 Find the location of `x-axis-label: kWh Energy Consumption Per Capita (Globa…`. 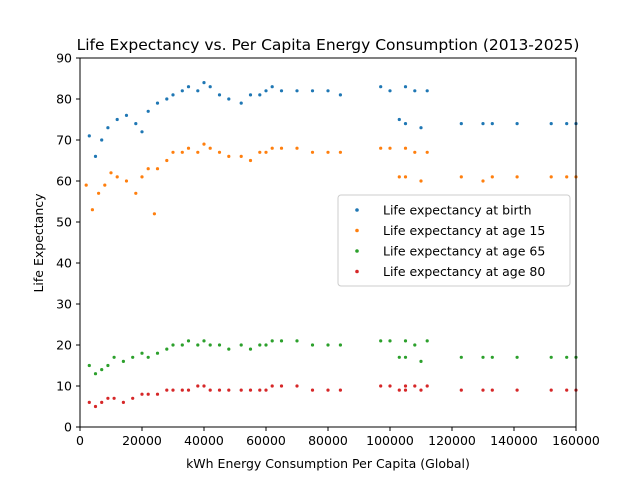

x-axis-label: kWh Energy Consumption Per Capita (Globa… is located at coordinates (328, 463).